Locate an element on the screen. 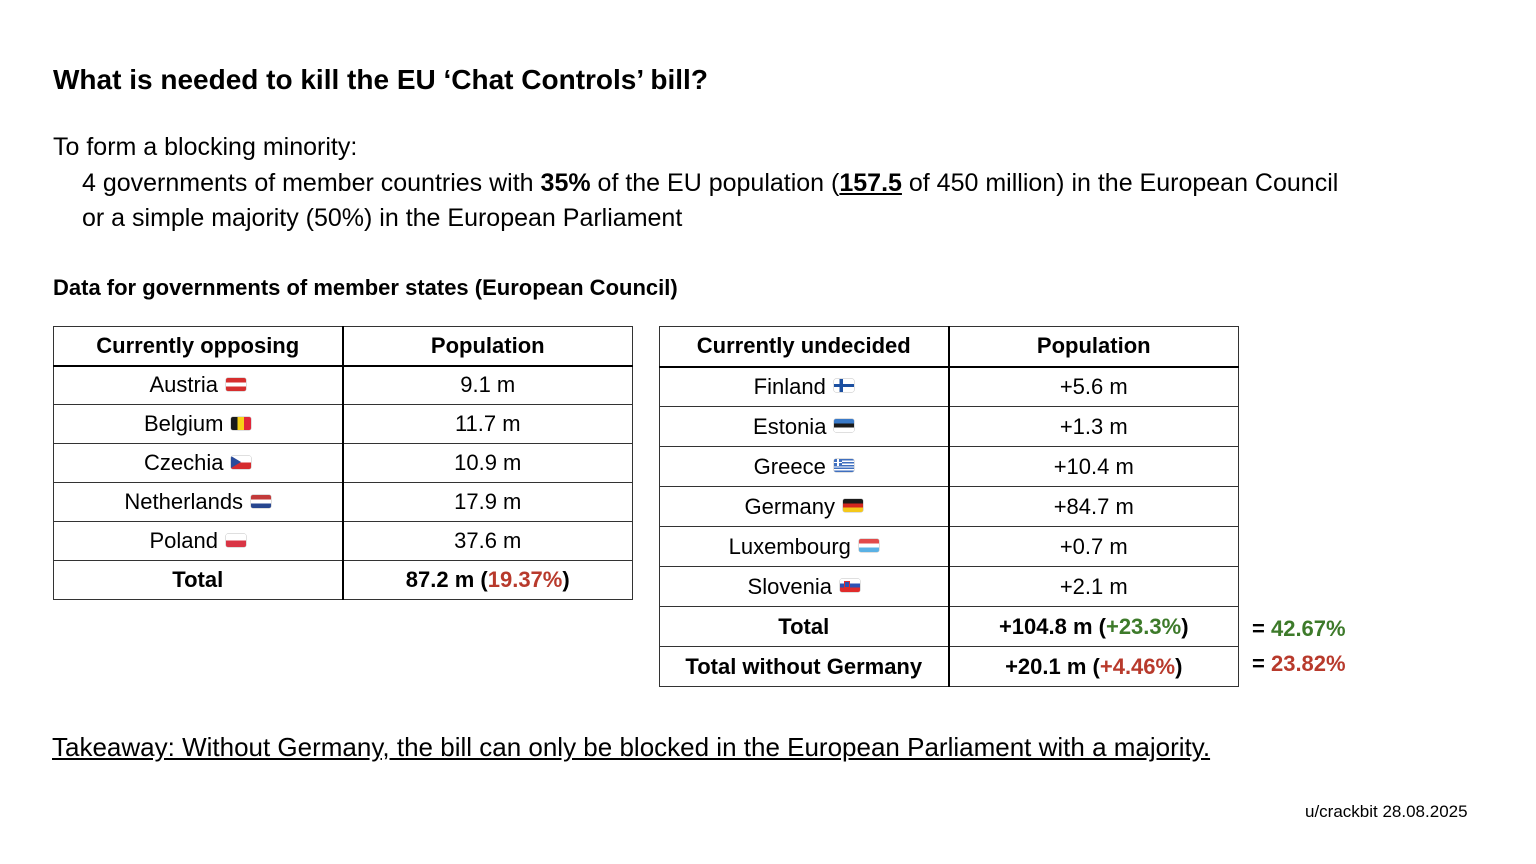 Image resolution: width=1536 pixels, height=864 pixels. country-name: Luxembourg is located at coordinates (789, 546).